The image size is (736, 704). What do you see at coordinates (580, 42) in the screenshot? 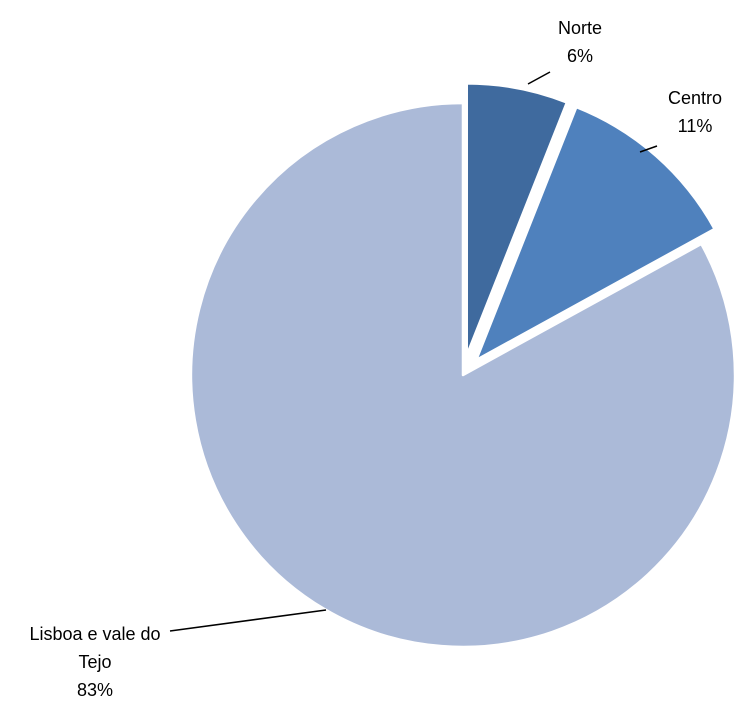
I see `data-label: Norte 6%` at bounding box center [580, 42].